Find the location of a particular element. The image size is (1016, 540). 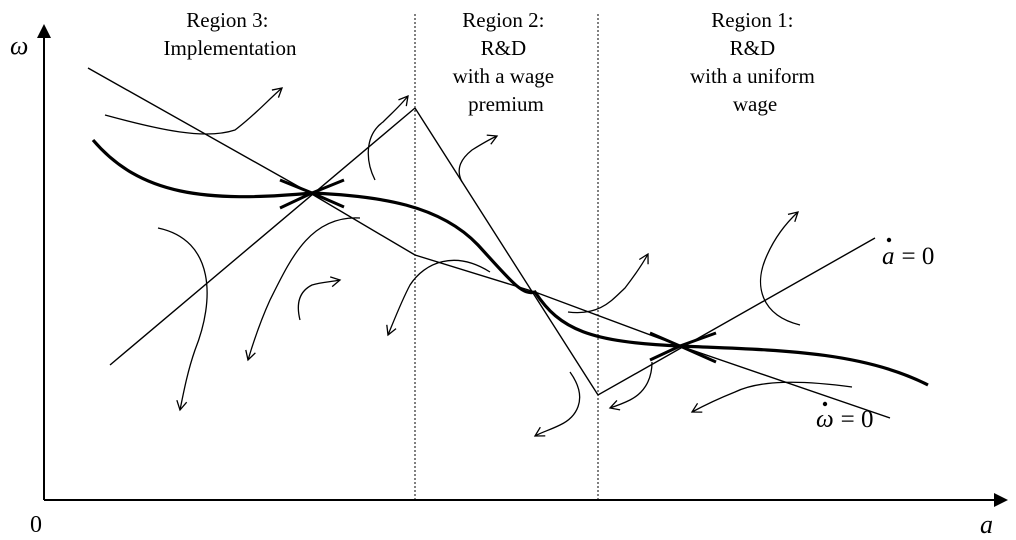

x-axis-label: a is located at coordinates (986, 524).